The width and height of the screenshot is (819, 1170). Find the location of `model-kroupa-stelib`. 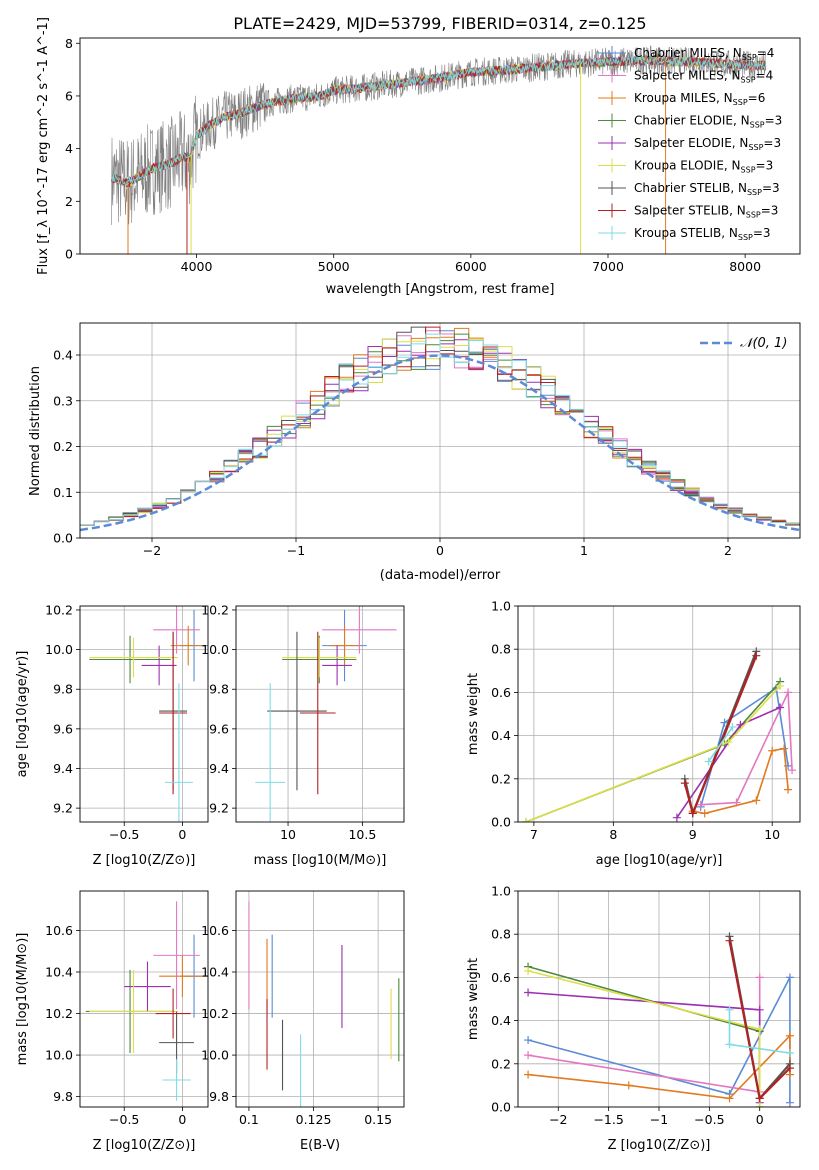

model-kroupa-stelib is located at coordinates (439, 121).